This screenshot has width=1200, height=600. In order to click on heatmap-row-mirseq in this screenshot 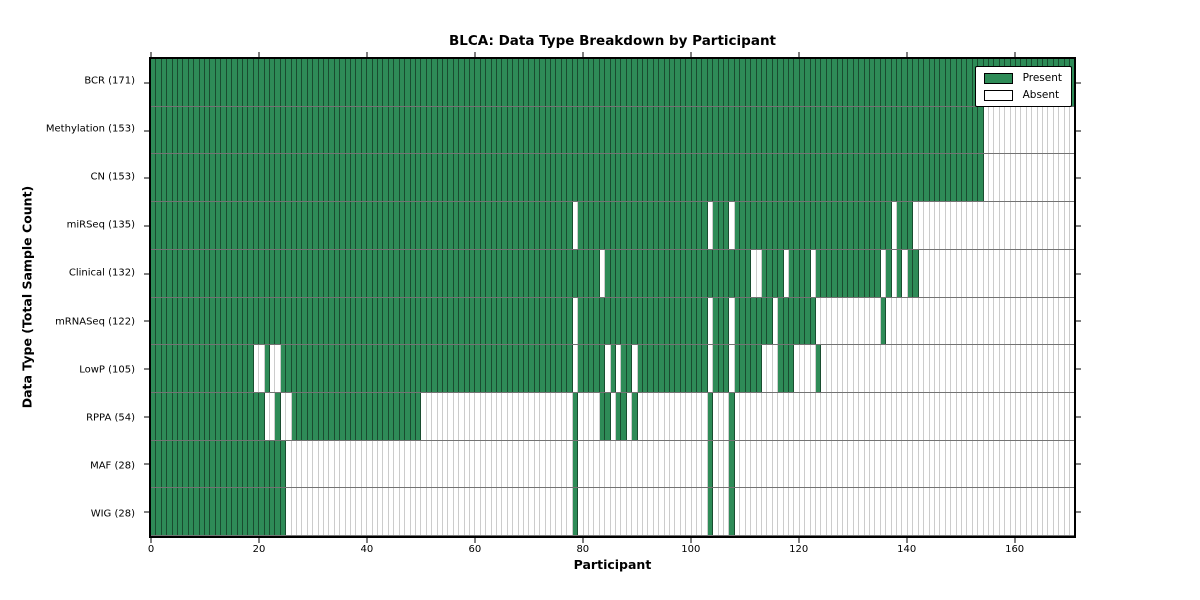, I will do `click(613, 226)`.